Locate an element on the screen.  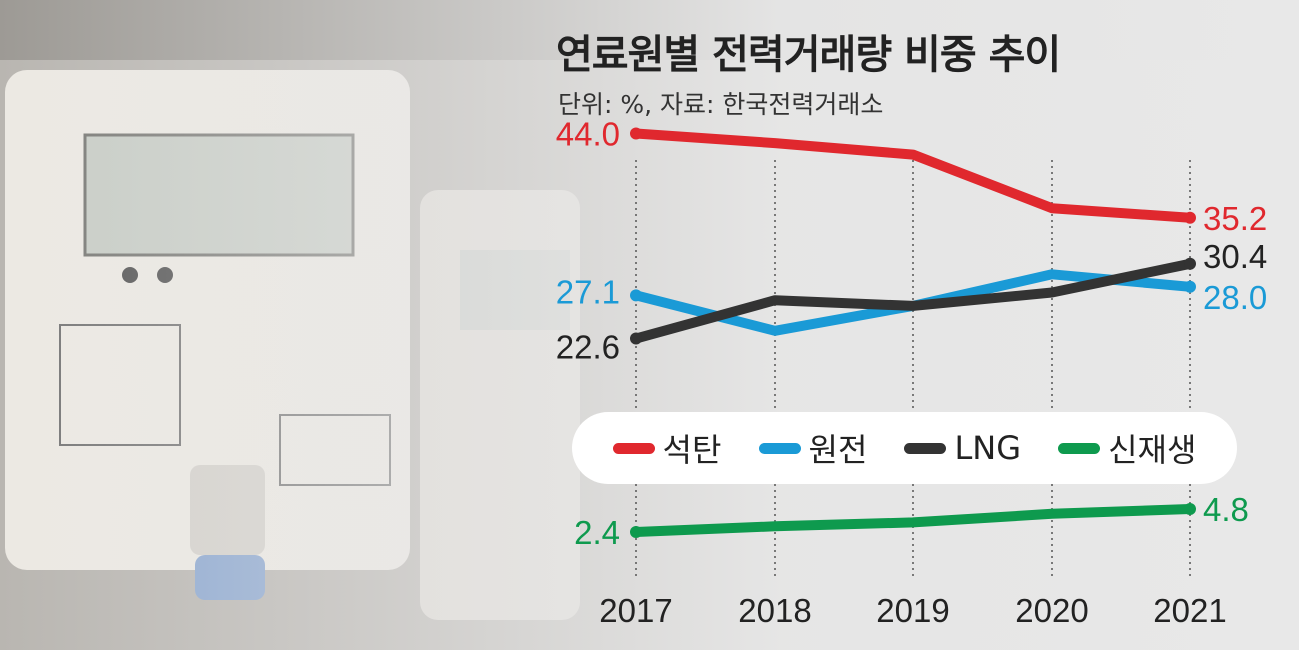
legend-item: LNG is located at coordinates (962, 448).